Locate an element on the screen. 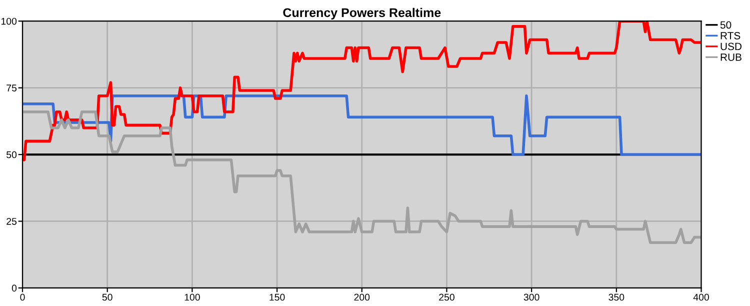 The width and height of the screenshot is (750, 306). y-tick-label: 75 is located at coordinates (11, 88).